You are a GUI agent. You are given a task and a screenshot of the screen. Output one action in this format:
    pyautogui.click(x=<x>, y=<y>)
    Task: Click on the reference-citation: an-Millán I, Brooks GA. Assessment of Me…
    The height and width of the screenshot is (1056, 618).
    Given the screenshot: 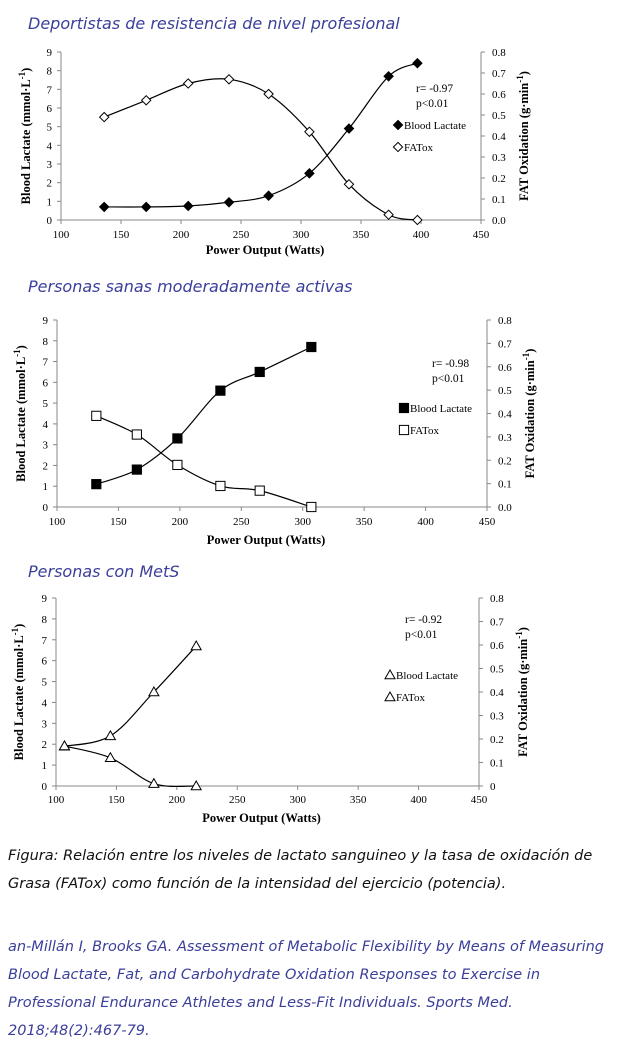 What is the action you would take?
    pyautogui.click(x=306, y=989)
    